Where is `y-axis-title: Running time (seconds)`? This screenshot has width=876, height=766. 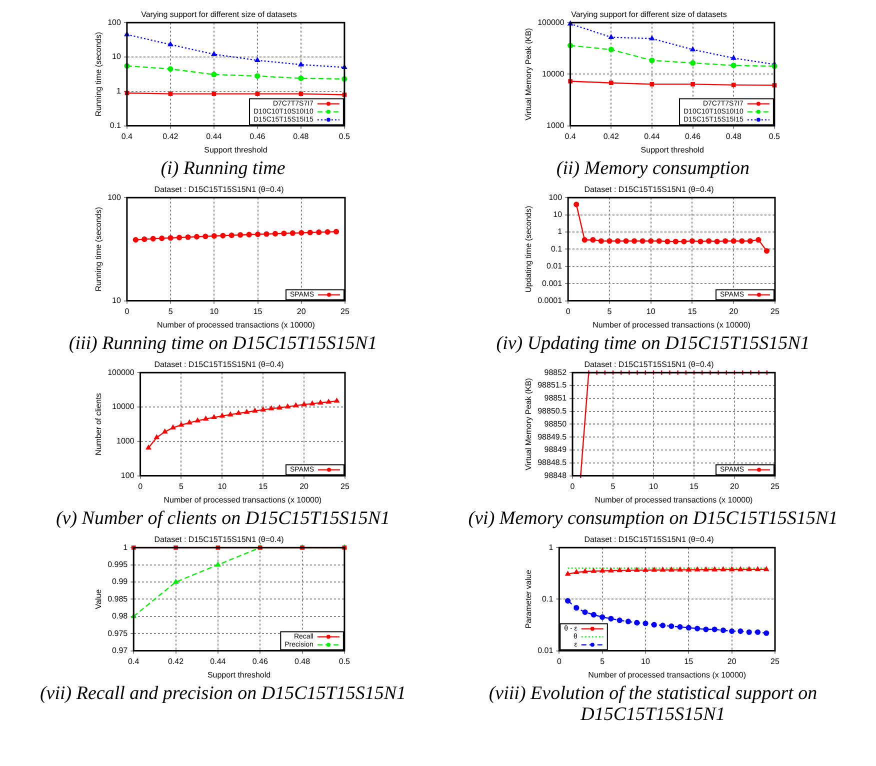 y-axis-title: Running time (seconds) is located at coordinates (99, 249).